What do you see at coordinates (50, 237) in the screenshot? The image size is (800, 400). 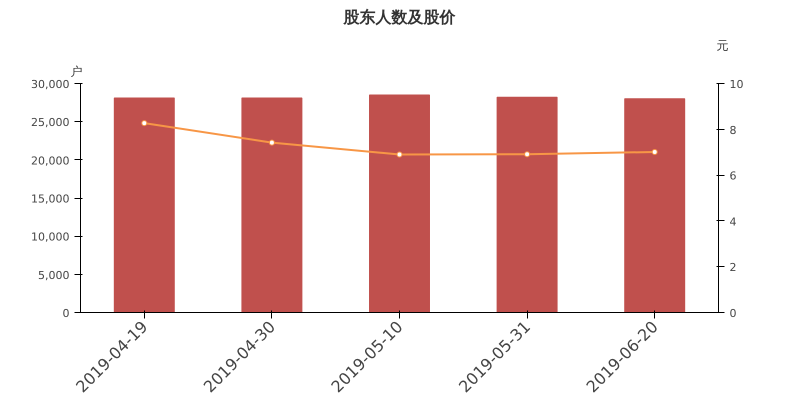 I see `y-tick-label: 10,000` at bounding box center [50, 237].